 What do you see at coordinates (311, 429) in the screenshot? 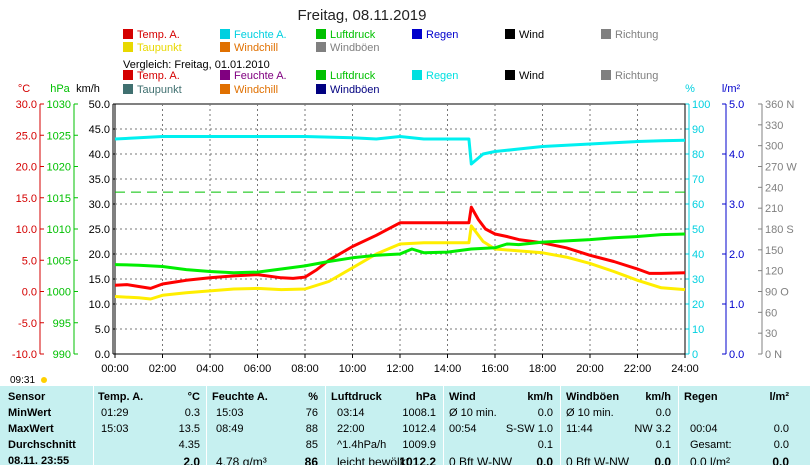
I see `humidity-value: 88` at bounding box center [311, 429].